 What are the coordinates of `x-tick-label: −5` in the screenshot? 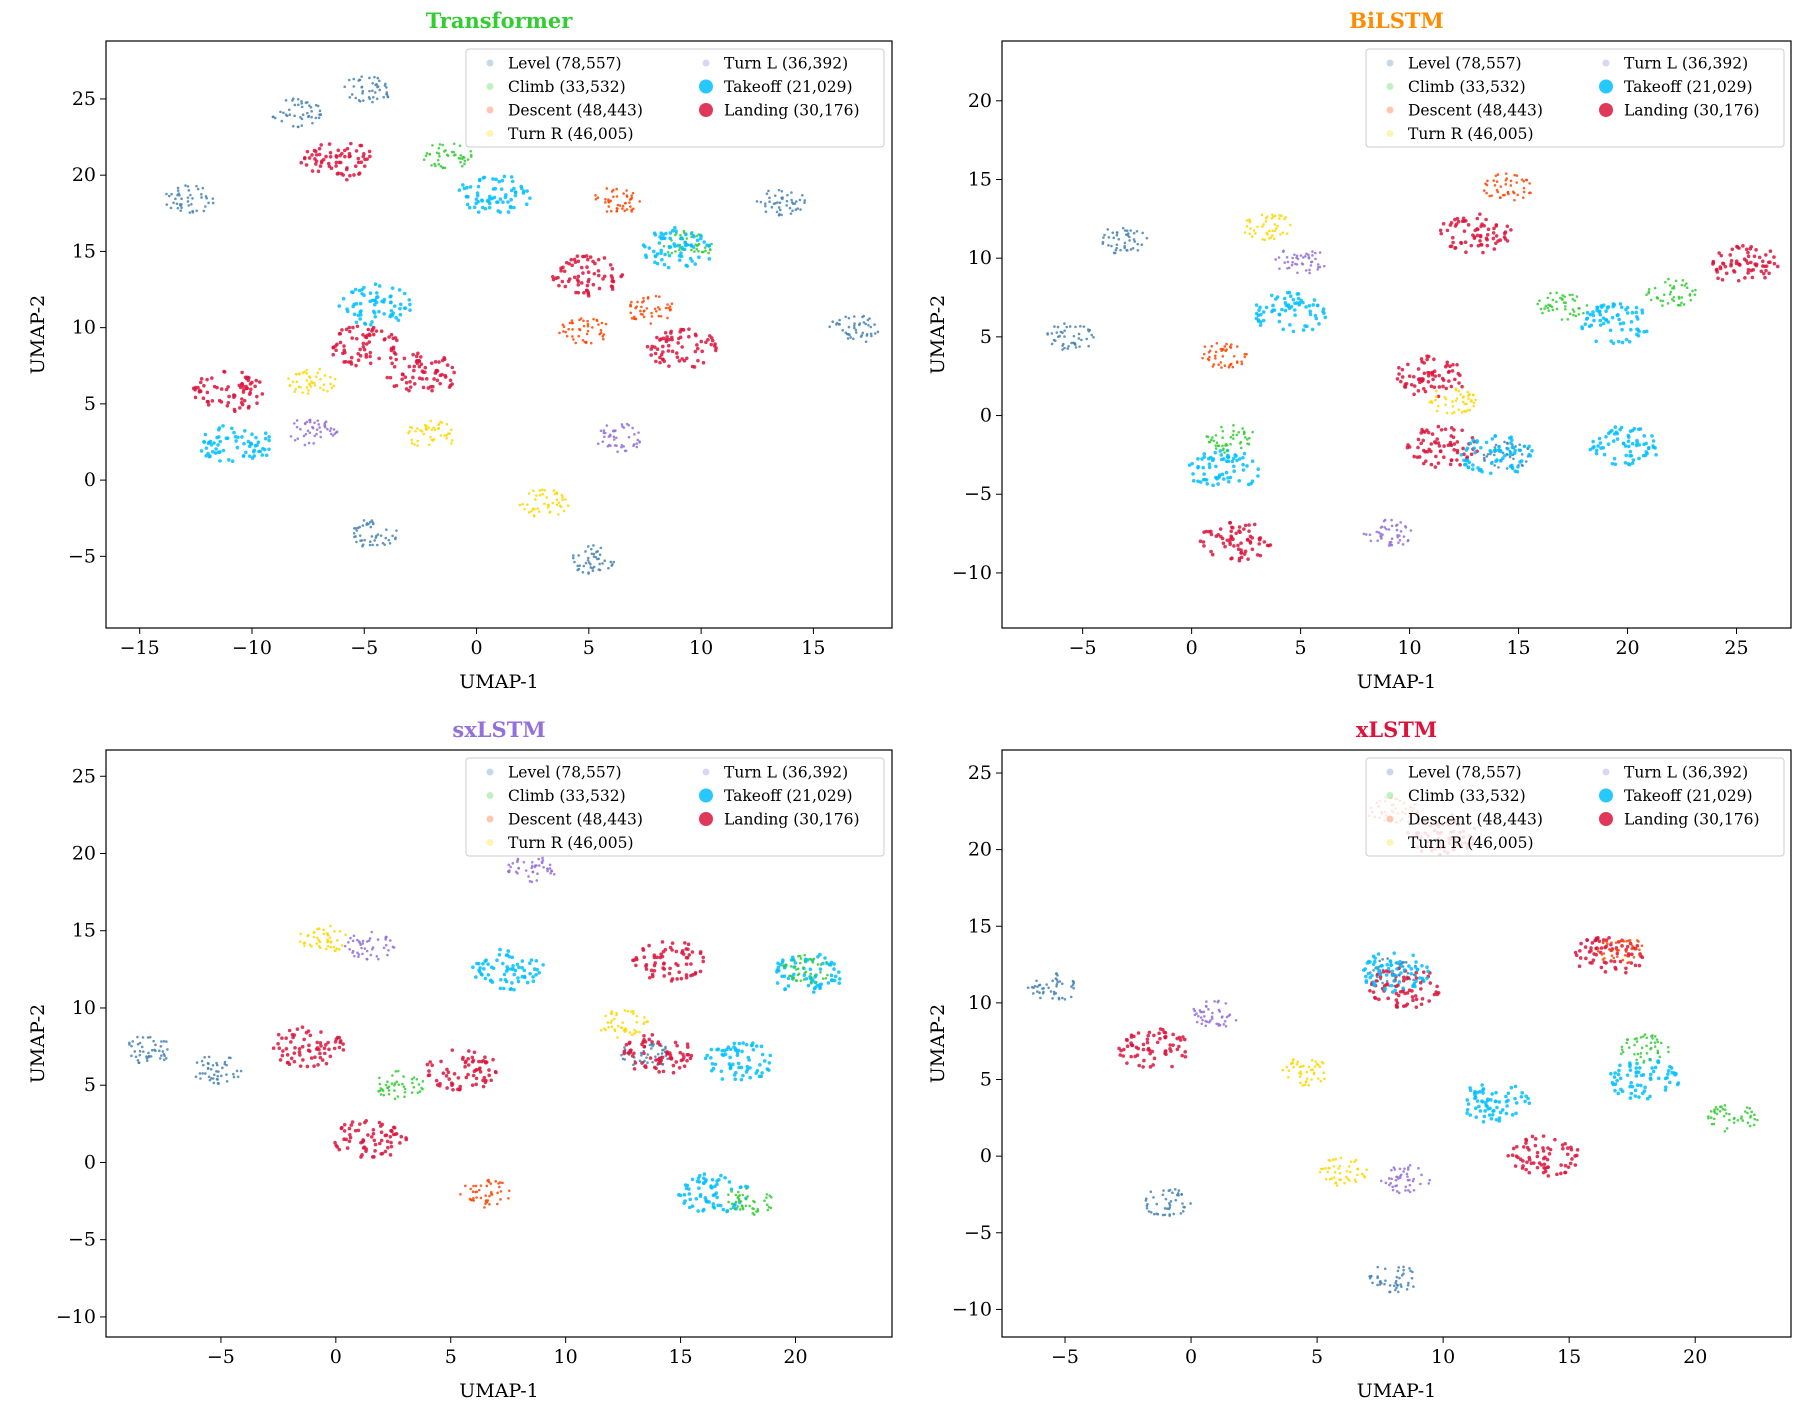 It's located at (1065, 1357).